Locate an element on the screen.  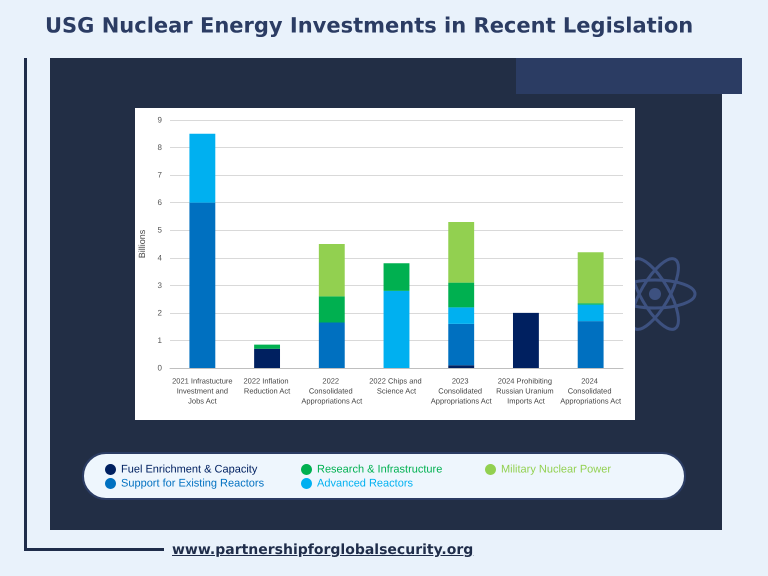
text: www.partnershipforglobalsecurity.org is located at coordinates (323, 550).